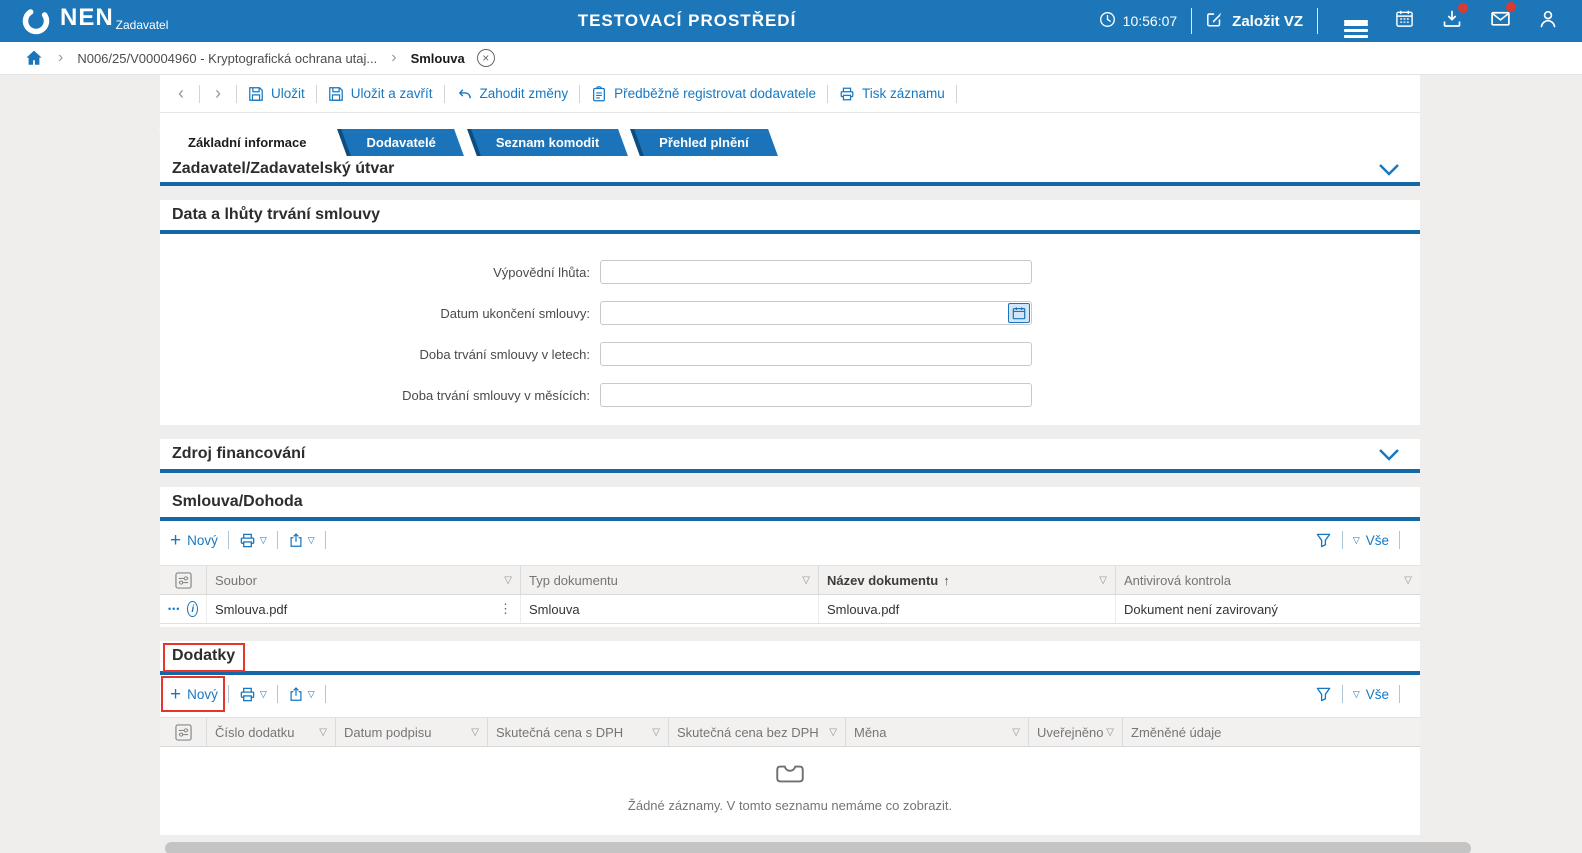 This screenshot has width=1582, height=853. What do you see at coordinates (380, 94) in the screenshot?
I see `save-close-button: Uložit a zavřít` at bounding box center [380, 94].